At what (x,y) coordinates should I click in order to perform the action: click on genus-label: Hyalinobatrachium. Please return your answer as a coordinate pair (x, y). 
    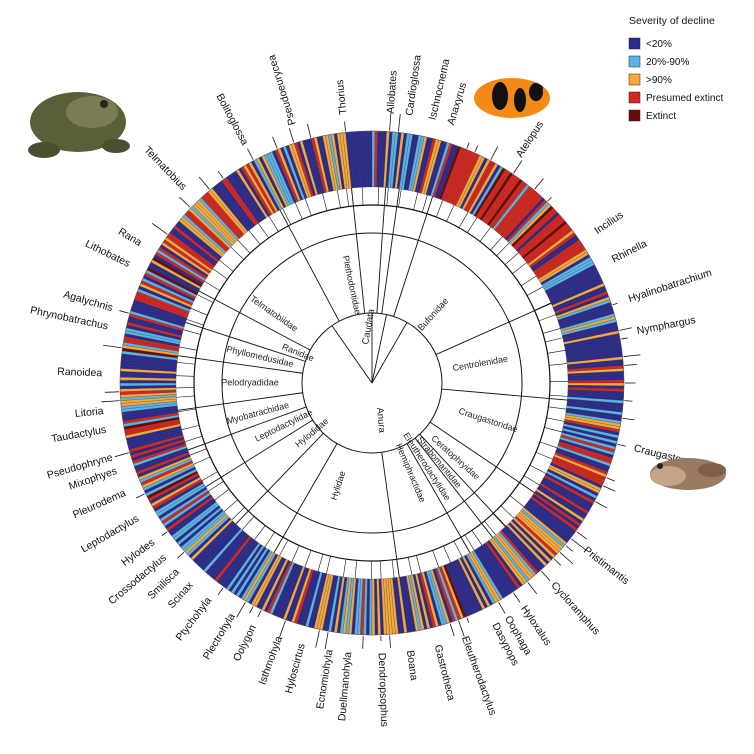
    Looking at the image, I should click on (670, 286).